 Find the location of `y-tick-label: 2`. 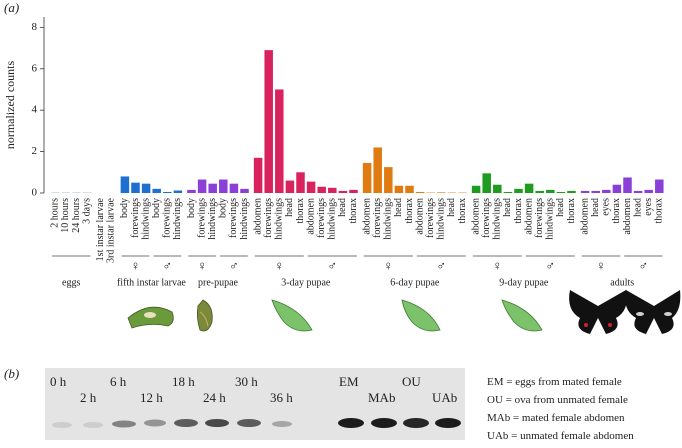

y-tick-label: 2 is located at coordinates (35, 151).